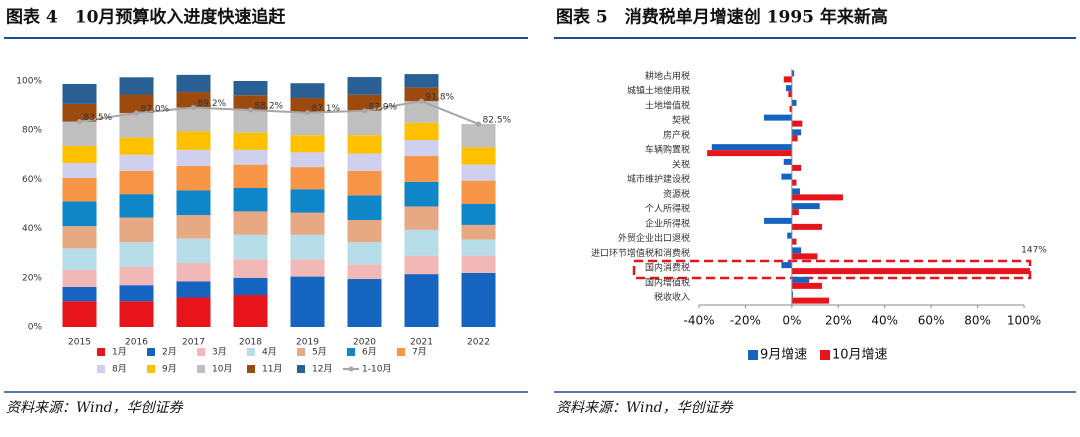 Image resolution: width=1080 pixels, height=437 pixels. I want to click on legend-label: 7月, so click(419, 352).